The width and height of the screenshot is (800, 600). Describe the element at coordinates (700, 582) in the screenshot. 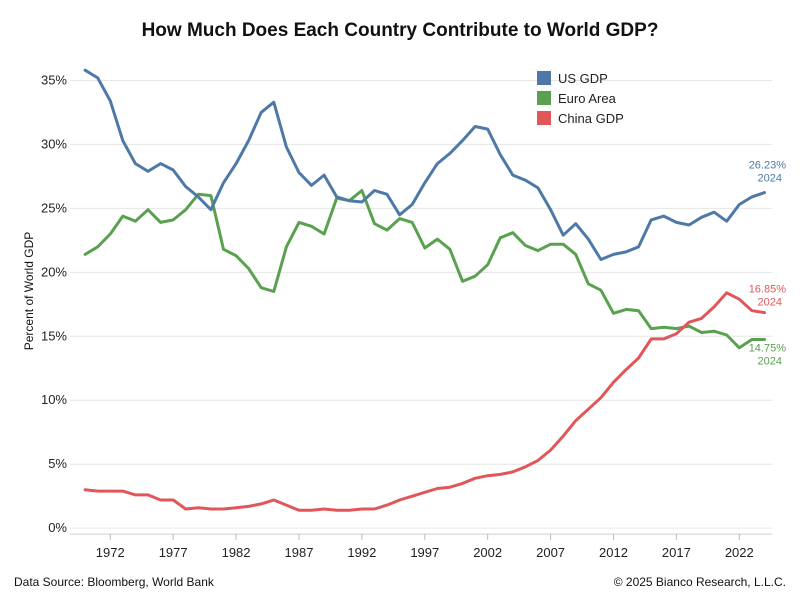

I see `copyright: © 2025 Bianco Research, L.L.C.` at that location.